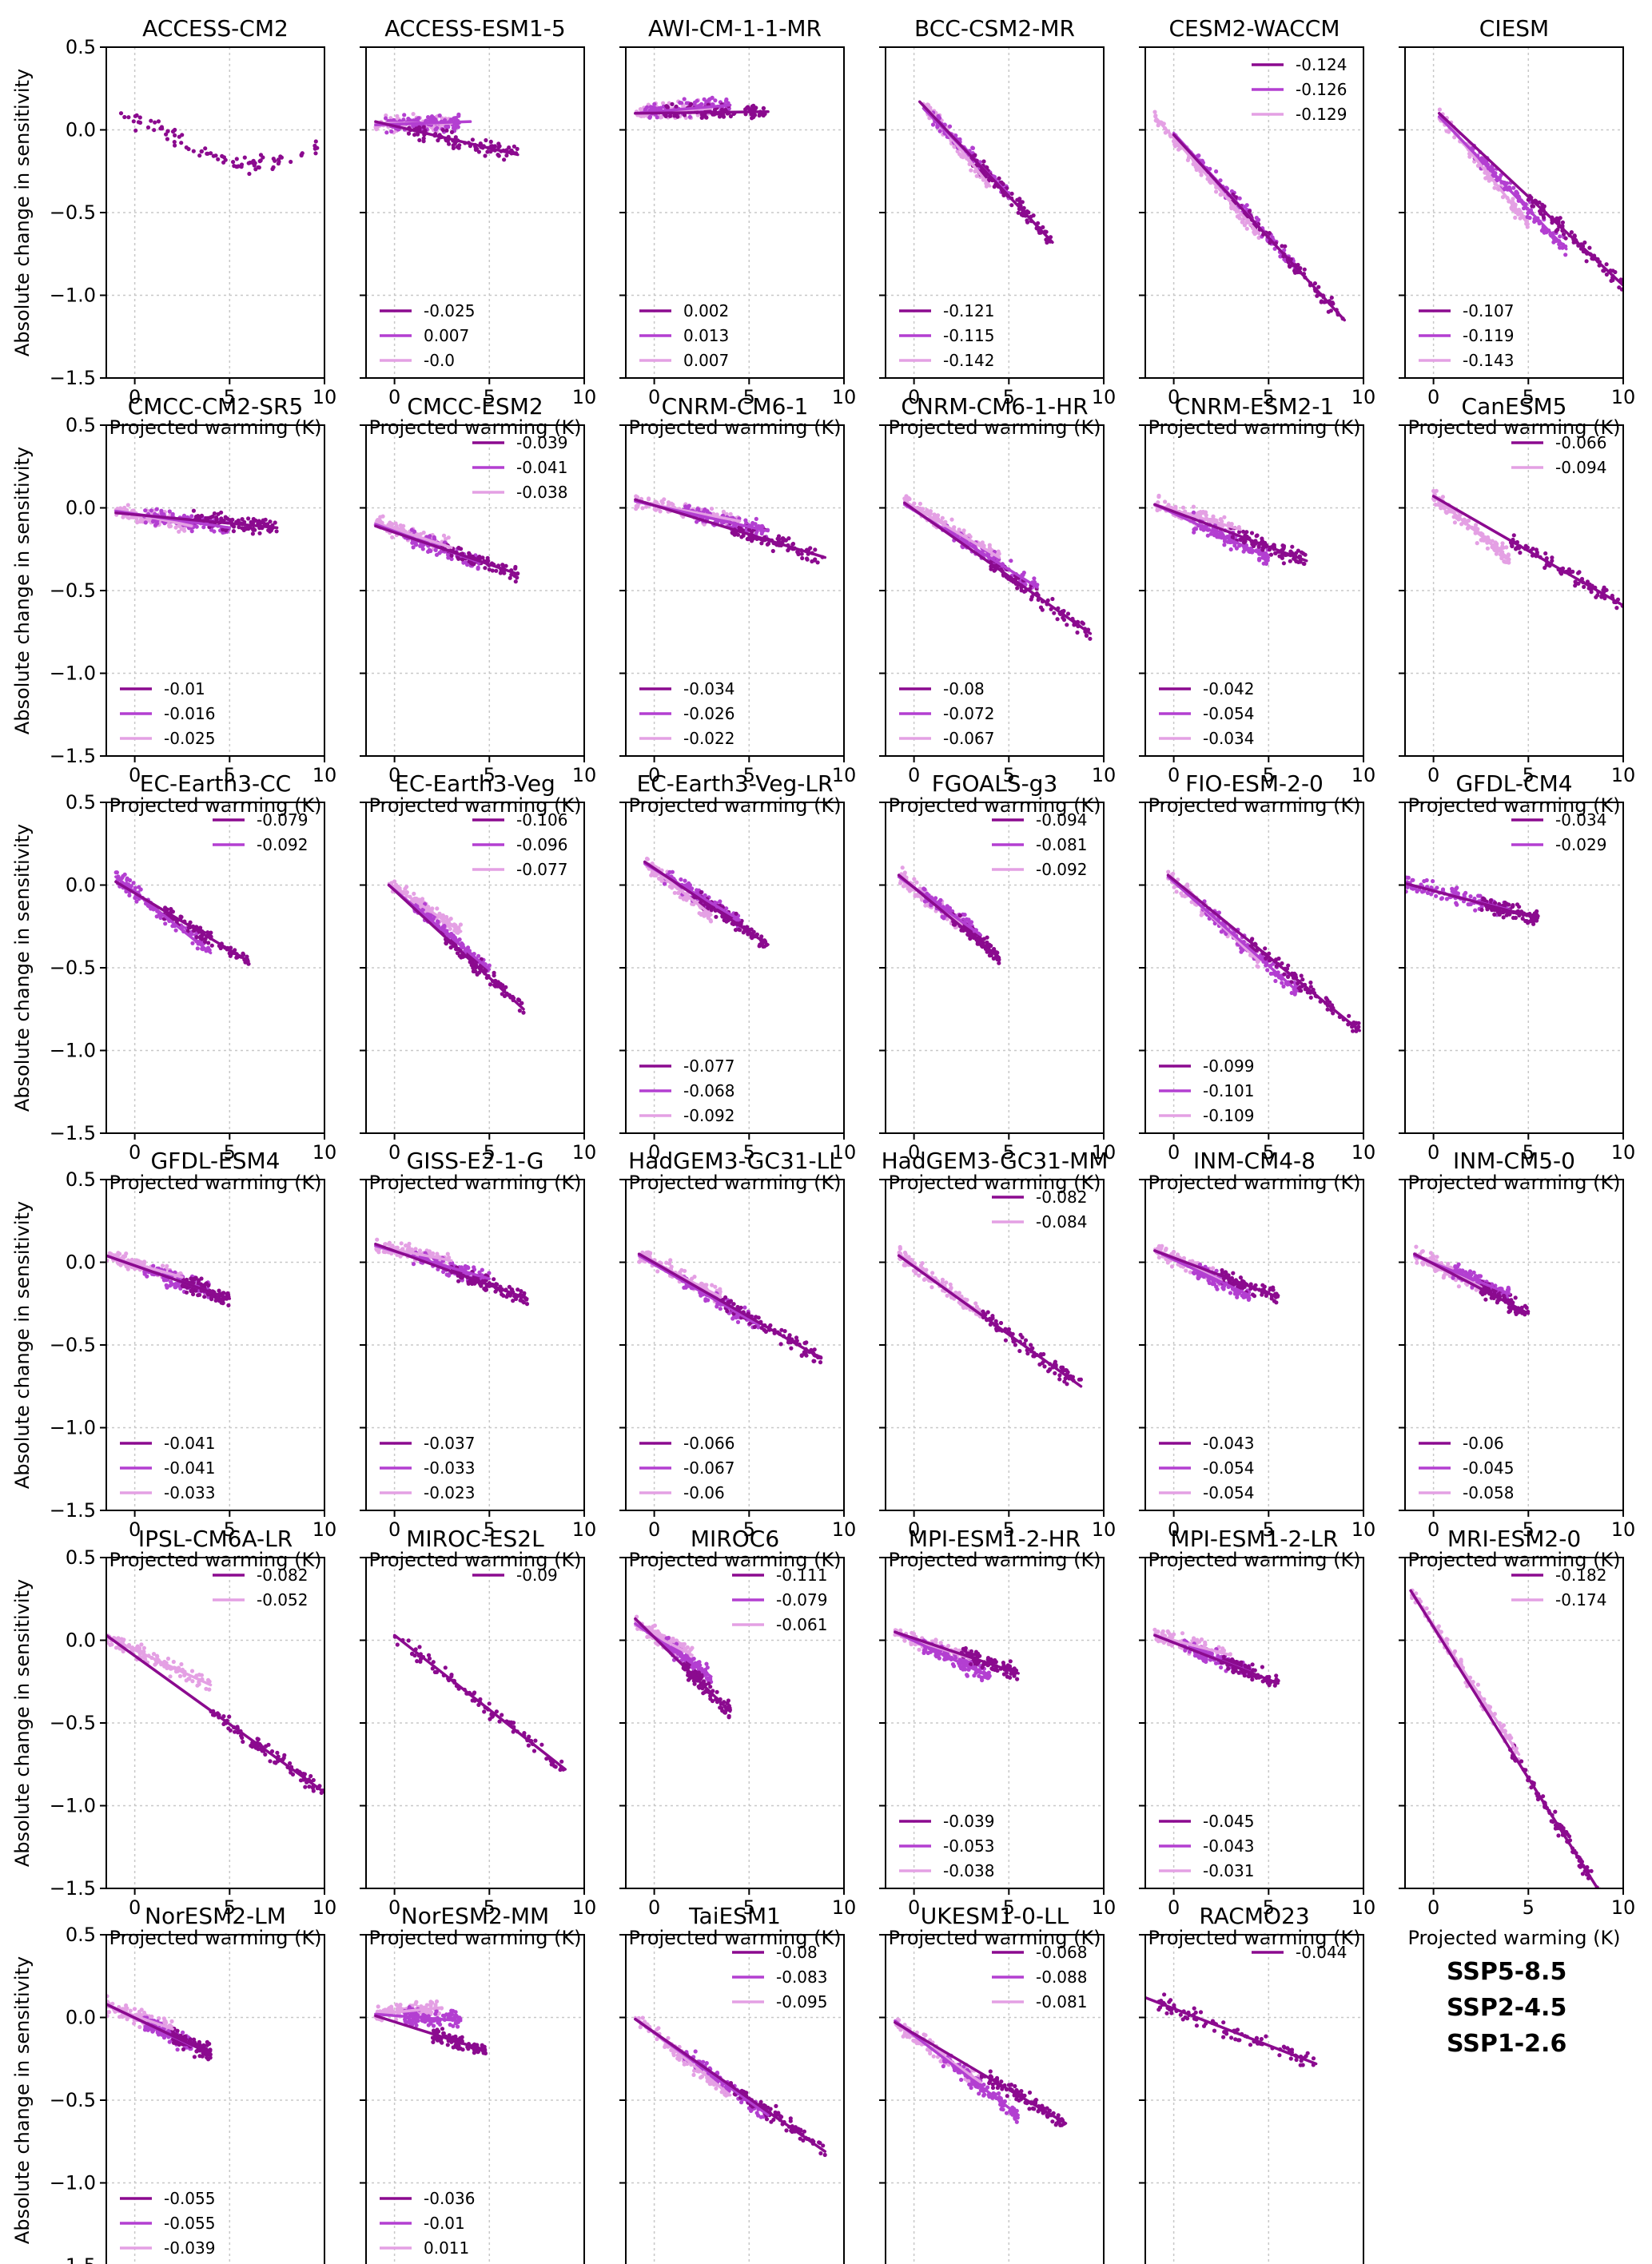 Image resolution: width=1652 pixels, height=2264 pixels. I want to click on legend-slope-value: -0.054, so click(1228, 713).